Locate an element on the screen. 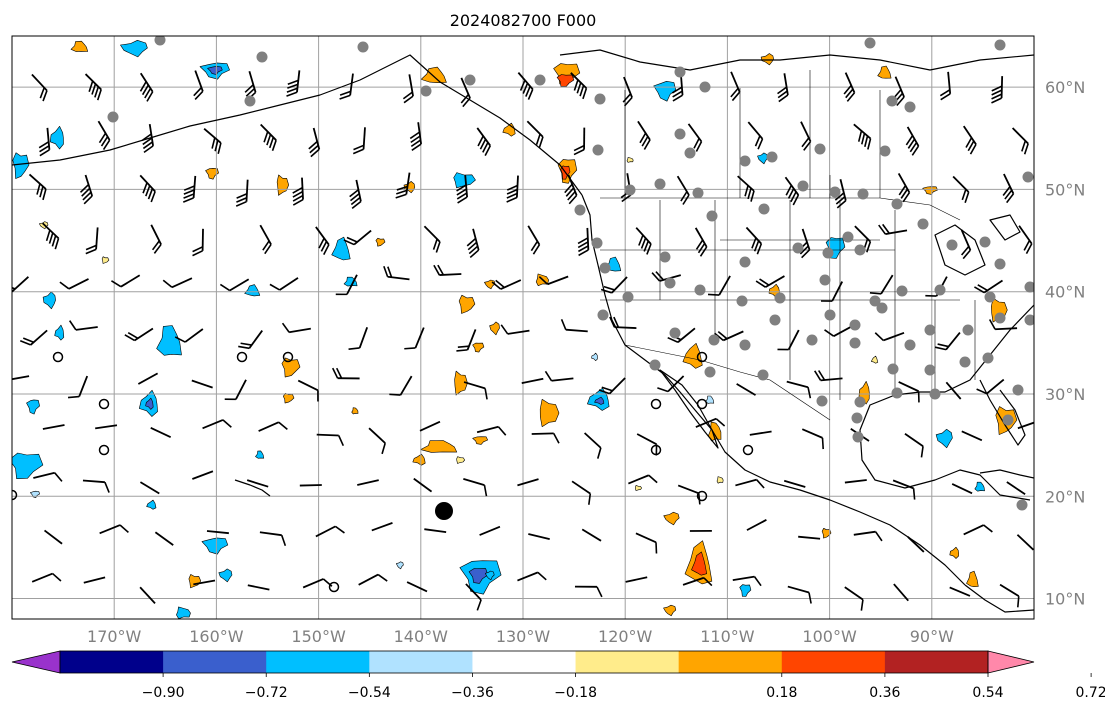  longitude-label: 150°W is located at coordinates (318, 636).